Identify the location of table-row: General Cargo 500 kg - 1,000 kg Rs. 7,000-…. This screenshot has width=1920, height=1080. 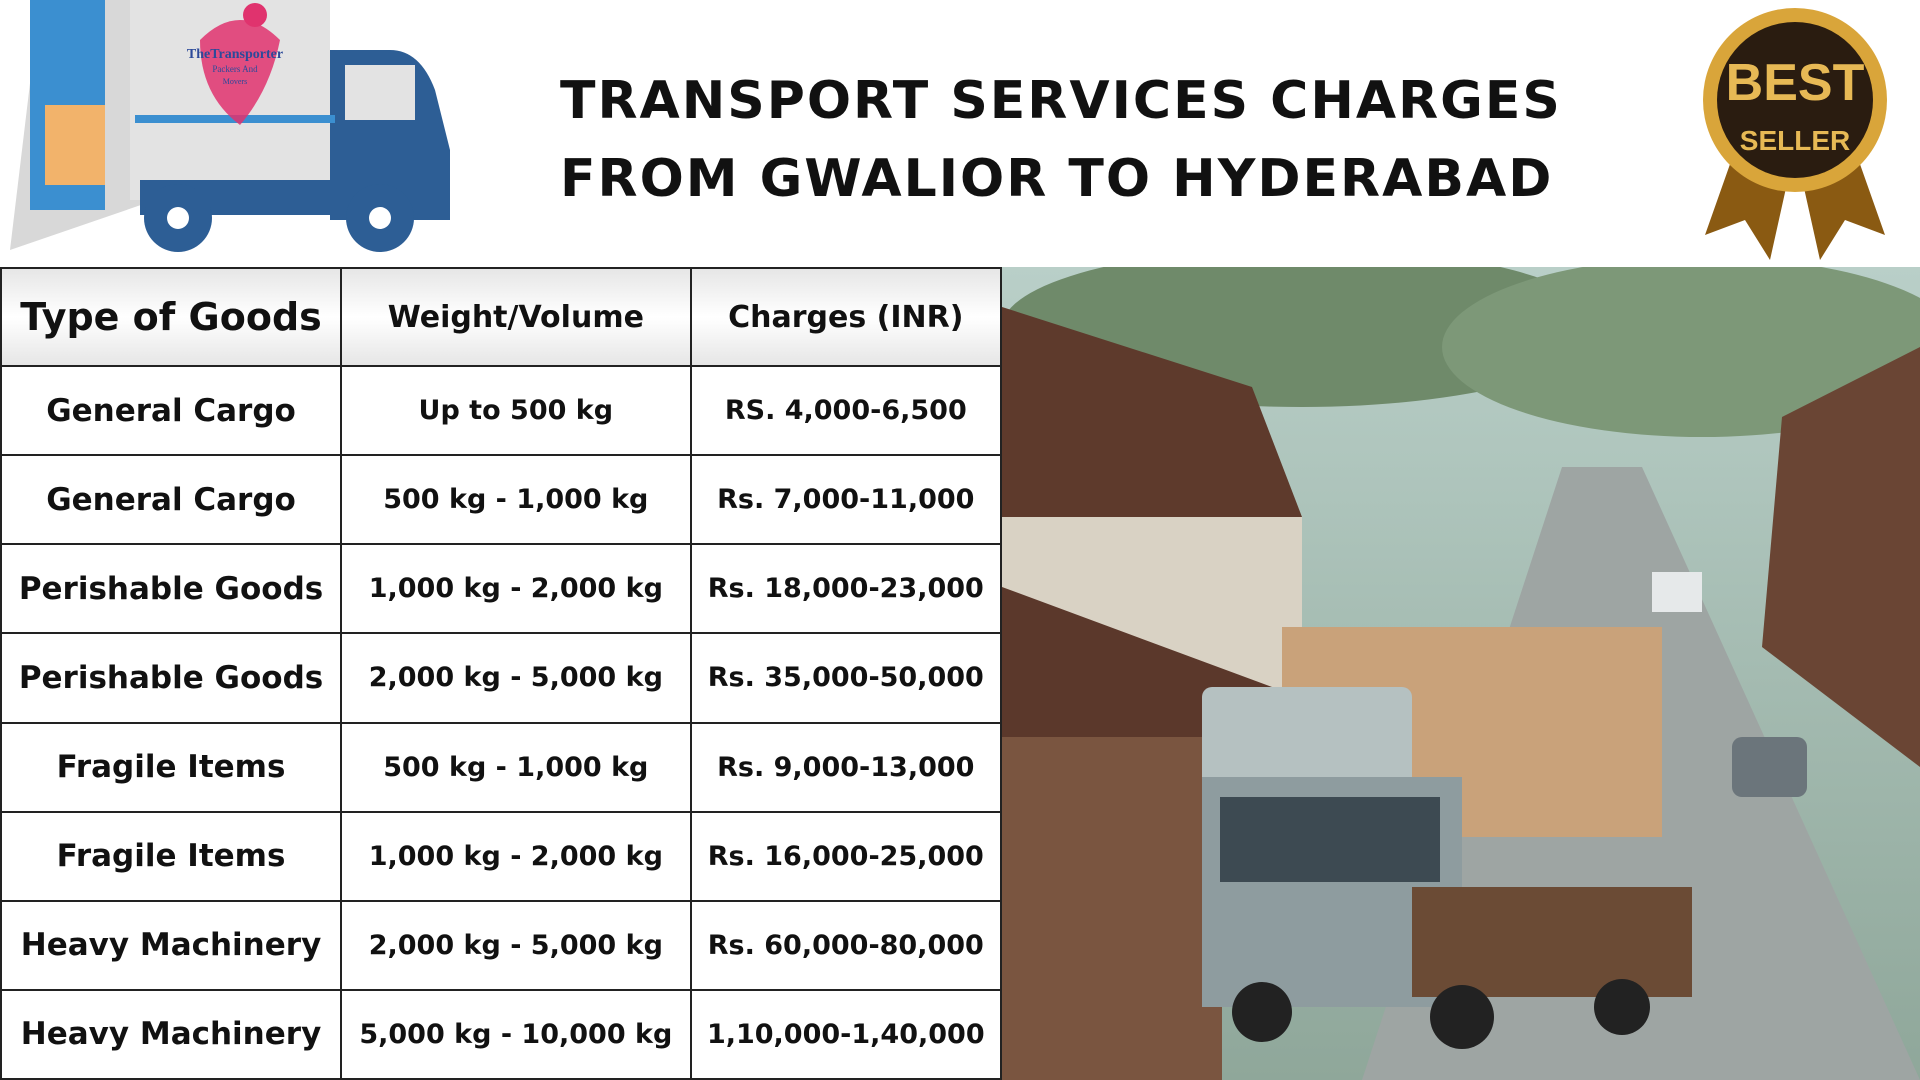
(501, 500).